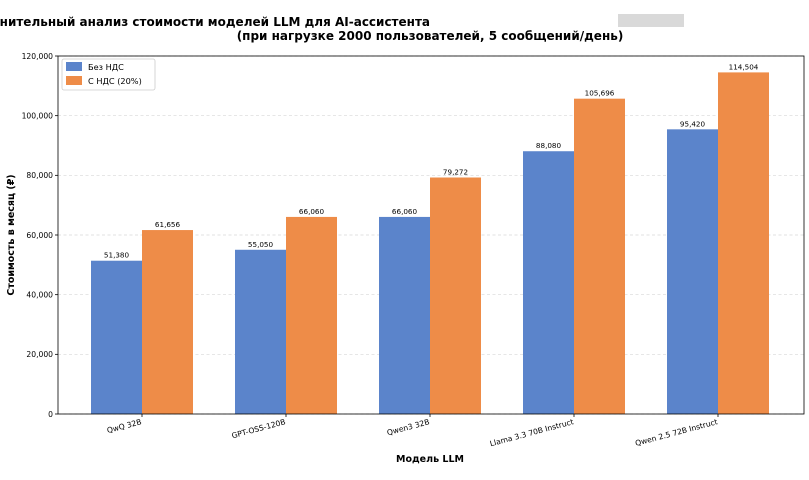  What do you see at coordinates (259, 428) in the screenshot?
I see `x-tick-label: GPT-OSS-120B` at bounding box center [259, 428].